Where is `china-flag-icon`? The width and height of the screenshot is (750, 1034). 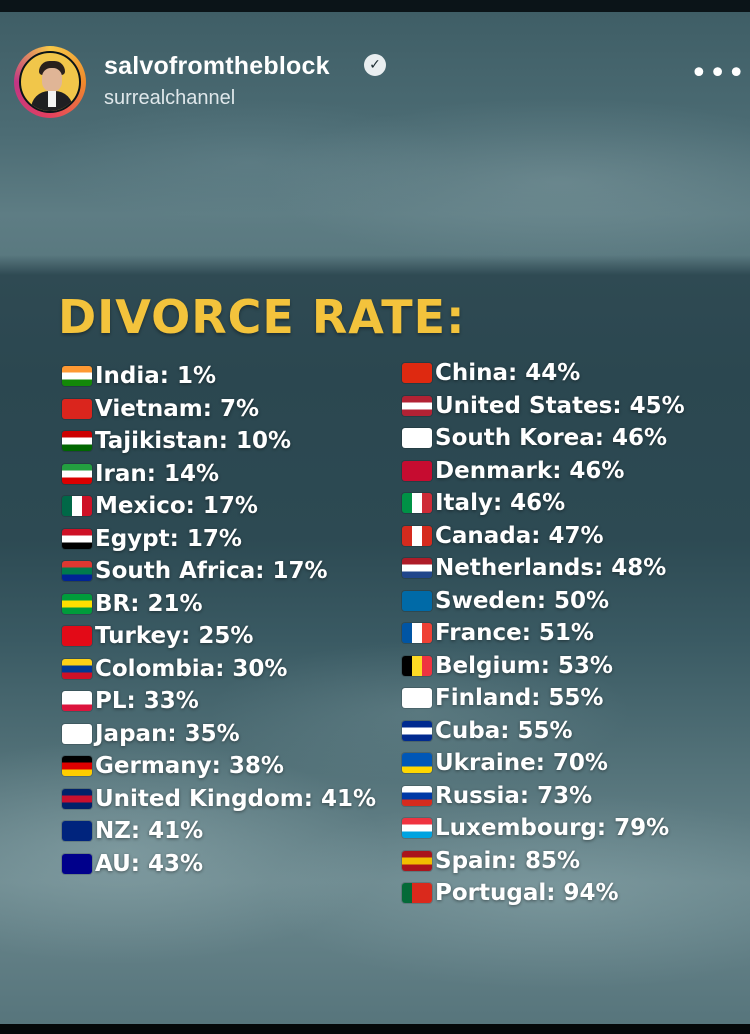
china-flag-icon is located at coordinates (417, 373).